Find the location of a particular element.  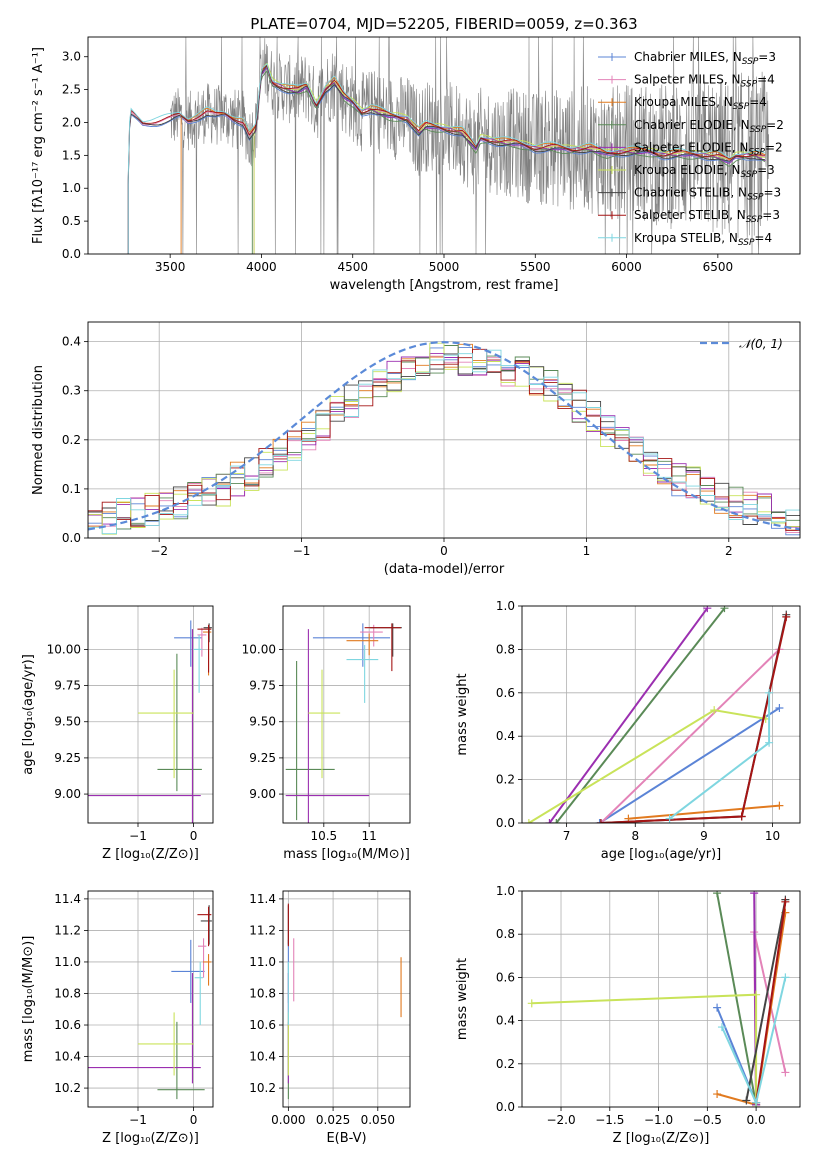

x-tick-label: 6000 is located at coordinates (626, 267).